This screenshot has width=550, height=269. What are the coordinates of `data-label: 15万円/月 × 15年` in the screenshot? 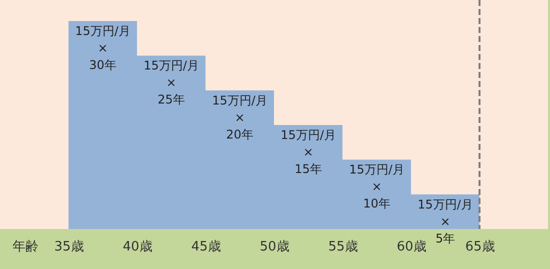 It's located at (308, 152).